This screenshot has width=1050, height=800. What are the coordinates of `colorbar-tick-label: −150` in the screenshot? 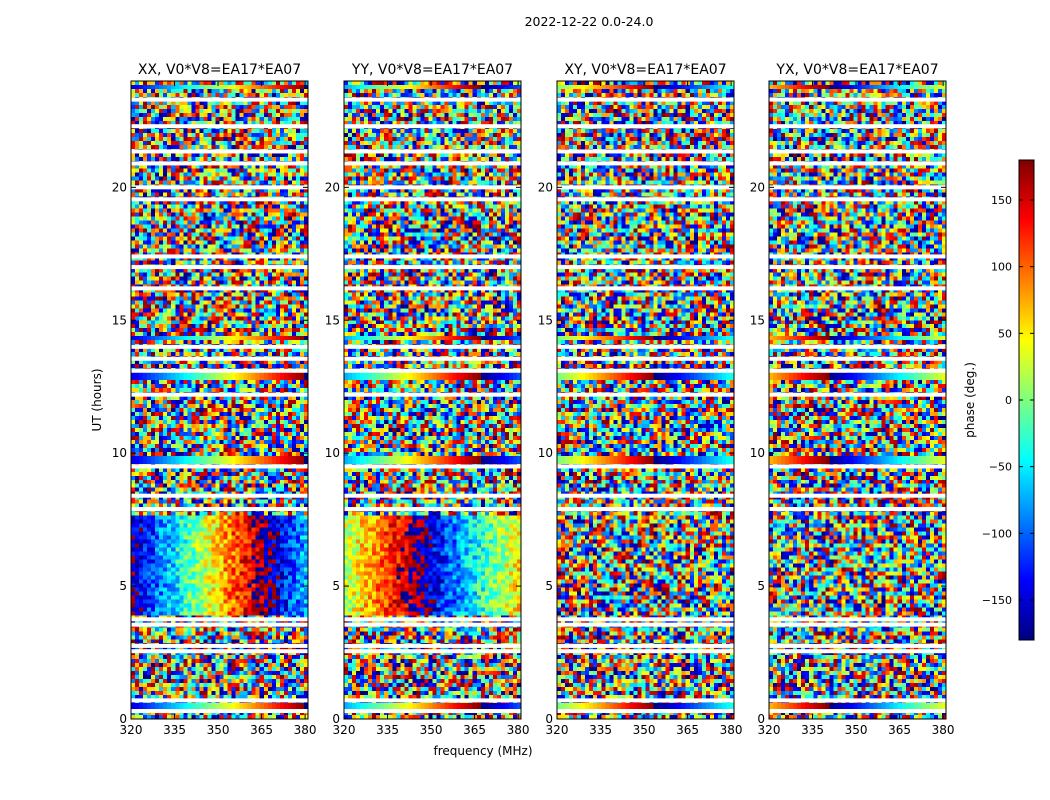 It's located at (997, 600).